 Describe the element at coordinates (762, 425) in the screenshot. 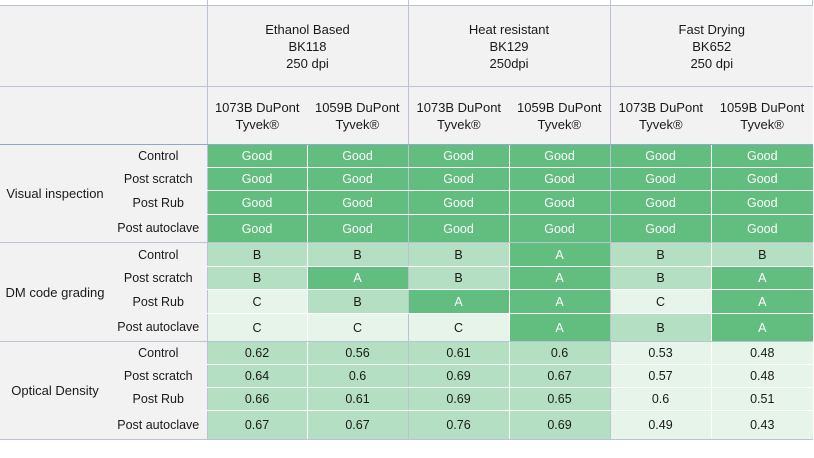

I see `result-cell: 0.43` at that location.